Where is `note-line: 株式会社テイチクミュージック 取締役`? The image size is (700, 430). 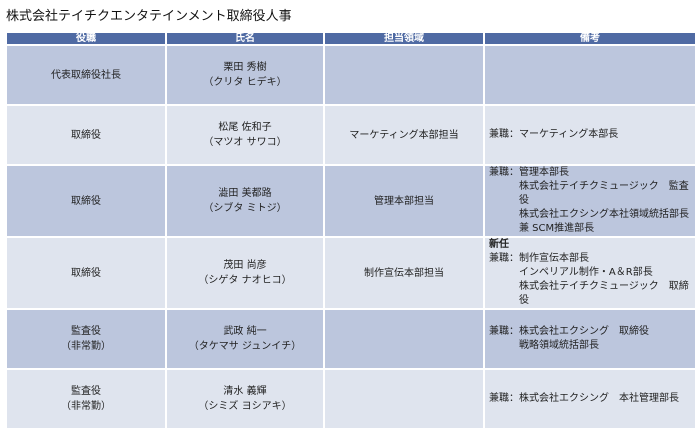 note-line: 株式会社テイチクミュージック 取締役 is located at coordinates (604, 293).